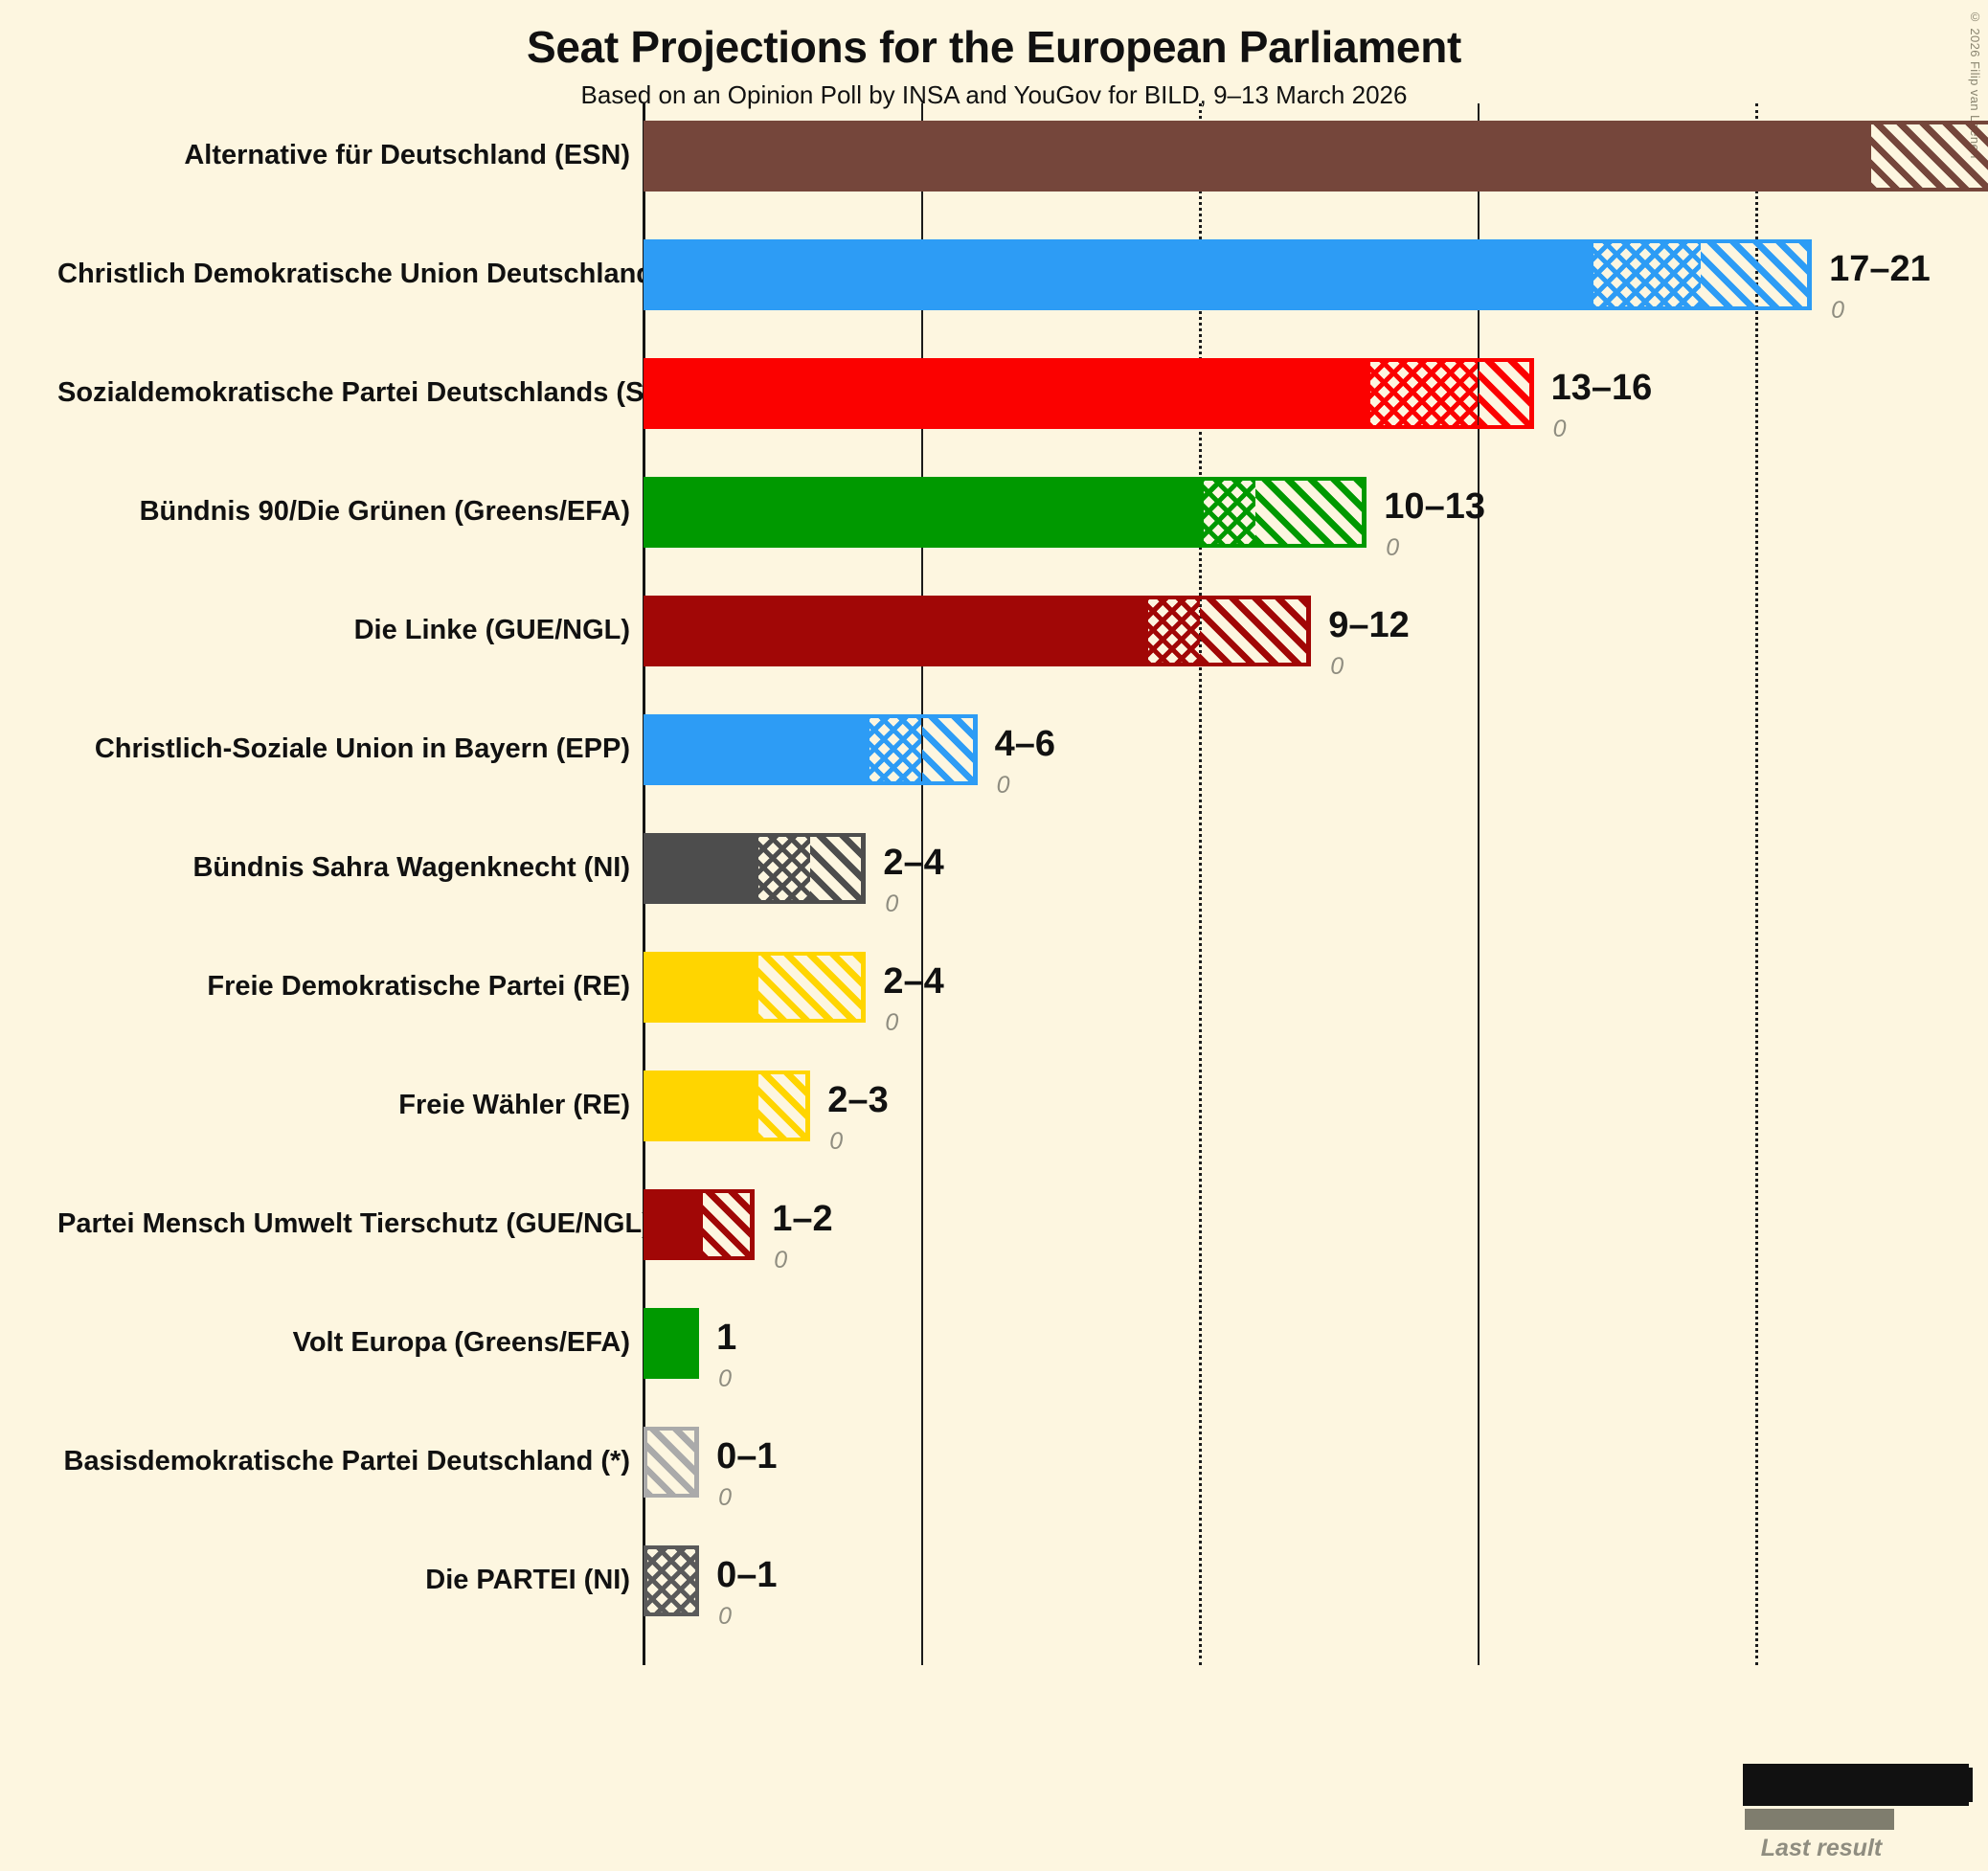 Image resolution: width=1988 pixels, height=1871 pixels. I want to click on party-label-4: Die Linke (GUE/NGL), so click(492, 630).